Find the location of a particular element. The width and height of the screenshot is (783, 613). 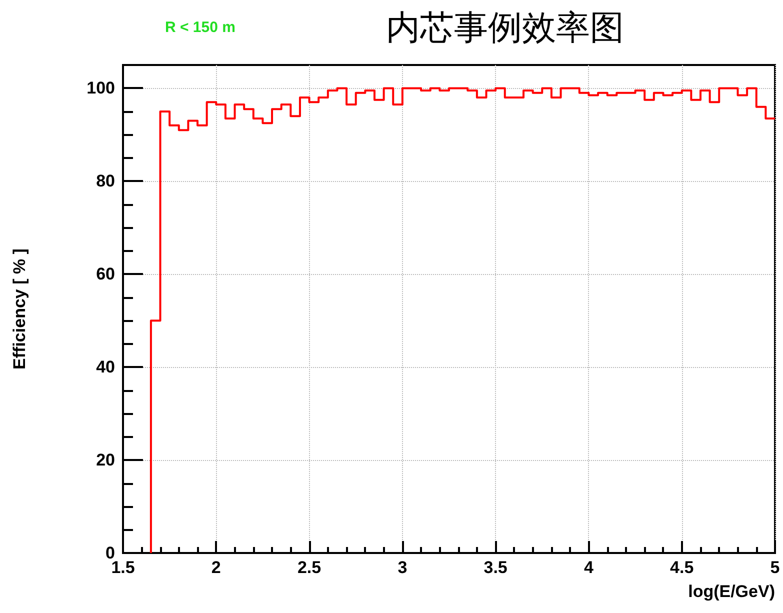

x-tick-label: 4.5 is located at coordinates (682, 567).